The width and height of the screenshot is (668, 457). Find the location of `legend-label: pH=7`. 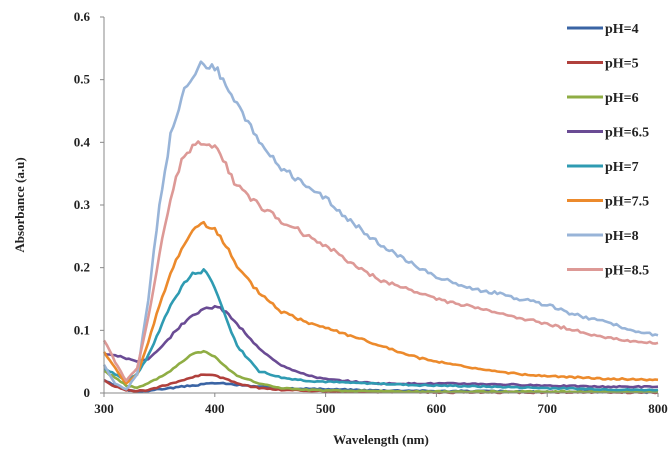

legend-label: pH=7 is located at coordinates (622, 167).